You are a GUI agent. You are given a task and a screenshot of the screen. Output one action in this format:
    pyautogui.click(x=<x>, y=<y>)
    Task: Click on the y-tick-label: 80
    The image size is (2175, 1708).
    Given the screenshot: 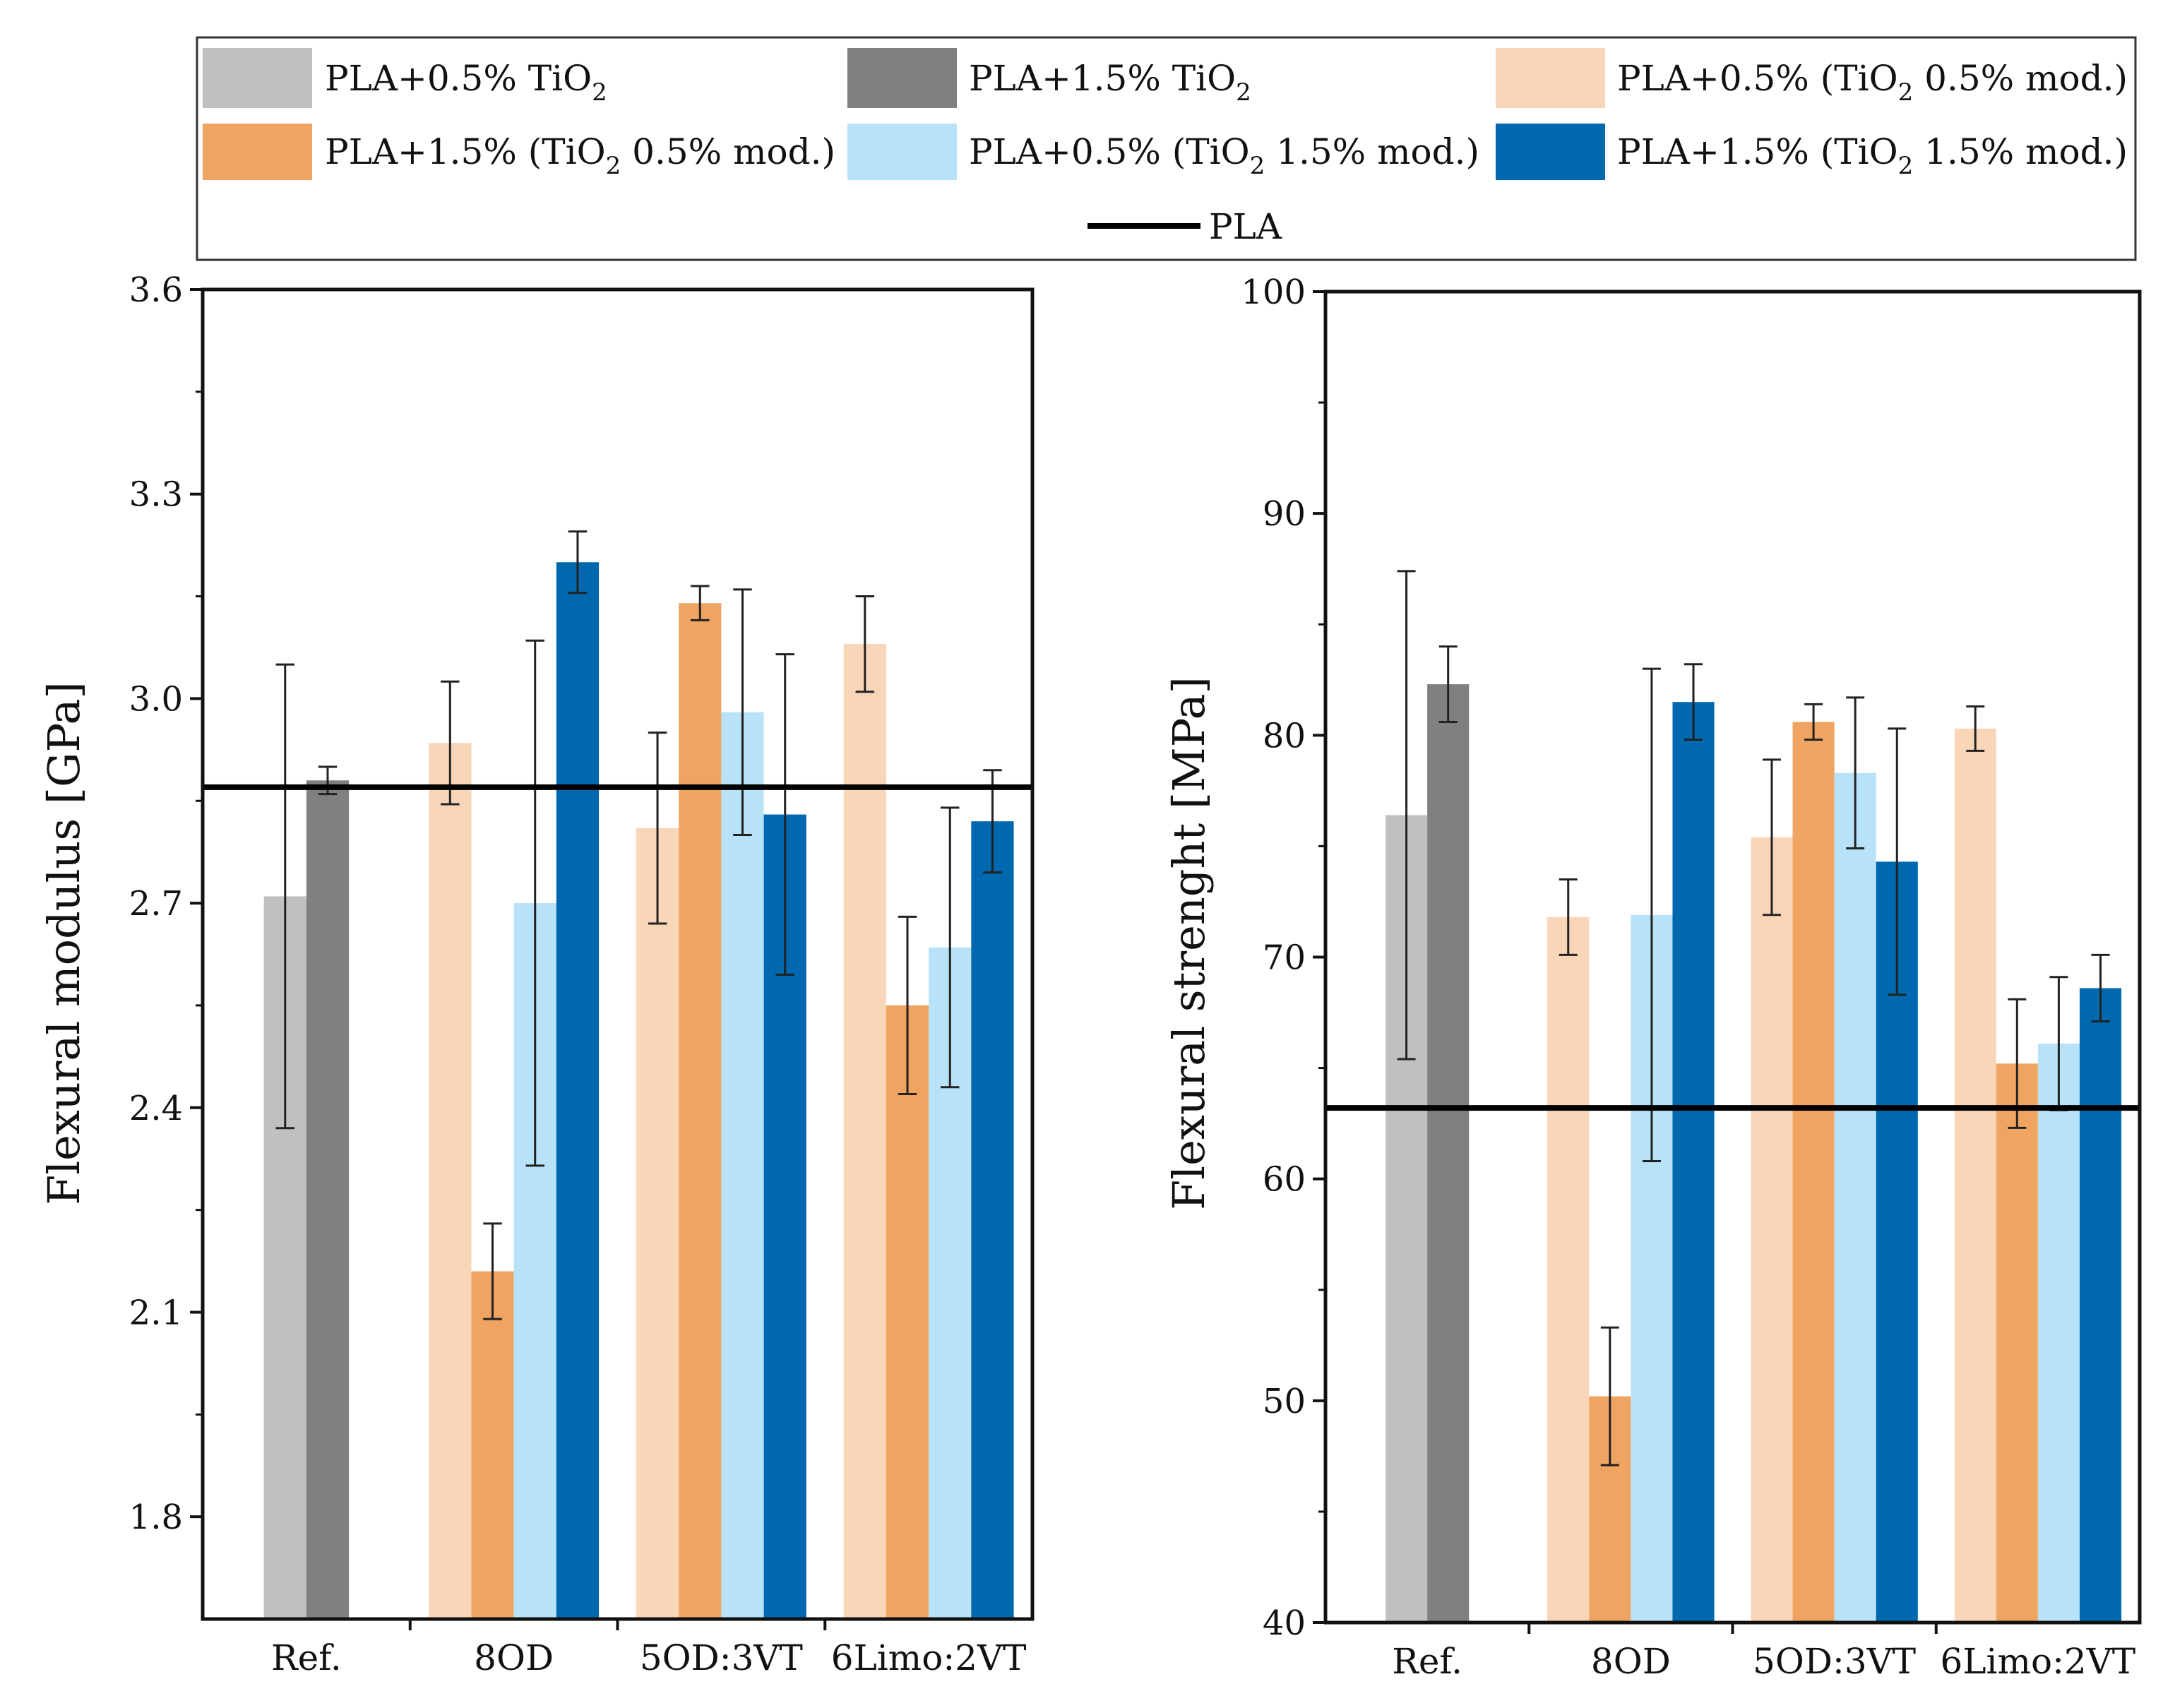 What is the action you would take?
    pyautogui.click(x=1285, y=736)
    